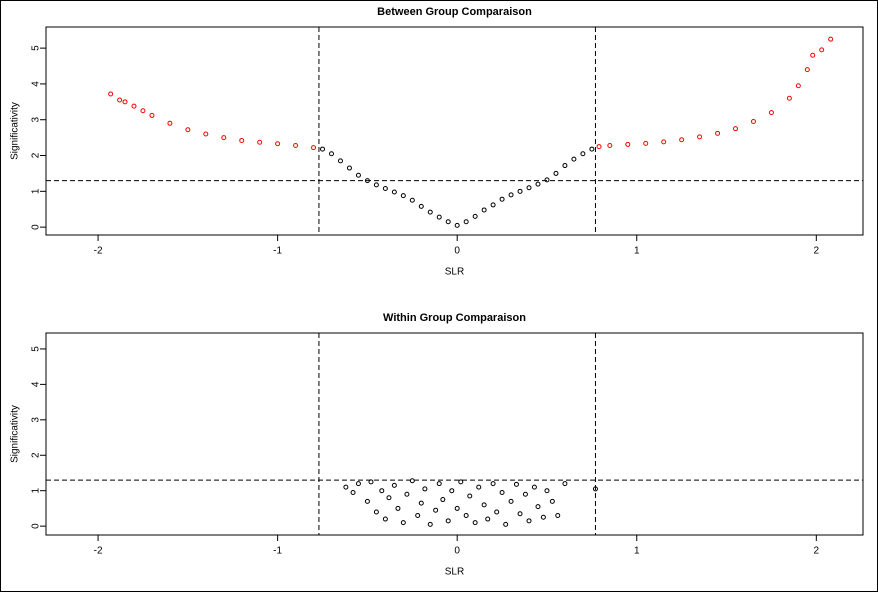 Image resolution: width=878 pixels, height=592 pixels. I want to click on y-tick-label: 3, so click(36, 120).